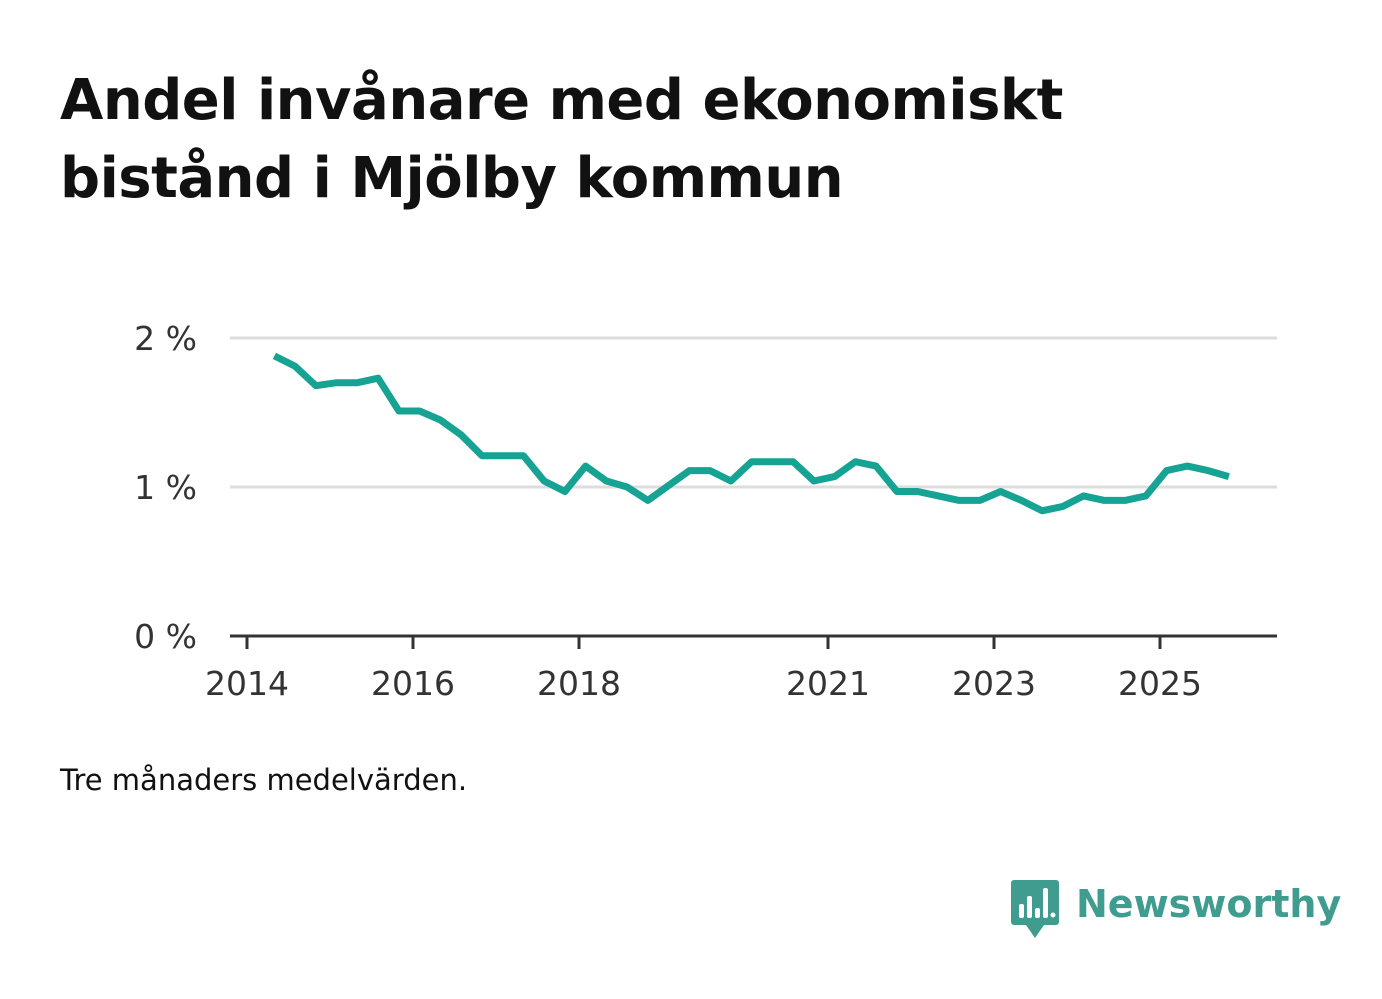 This screenshot has width=1382, height=999. Describe the element at coordinates (413, 683) in the screenshot. I see `x-tick-label: 2016` at that location.